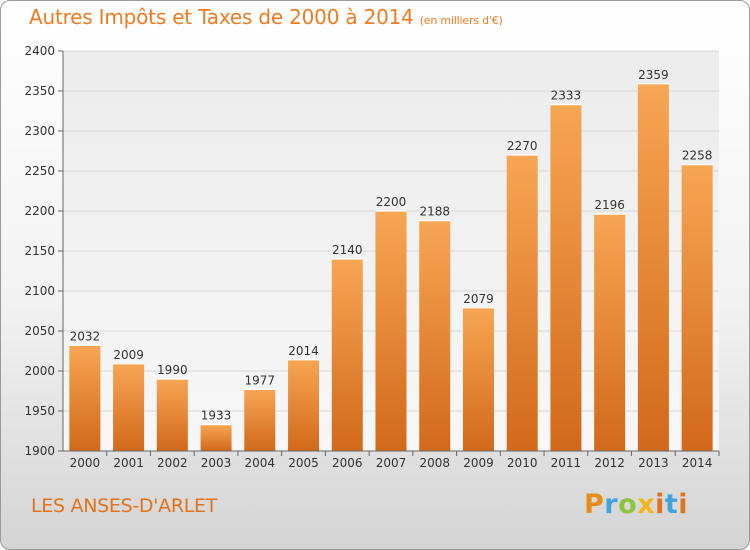 The image size is (750, 550). I want to click on data-label: 2359, so click(653, 75).